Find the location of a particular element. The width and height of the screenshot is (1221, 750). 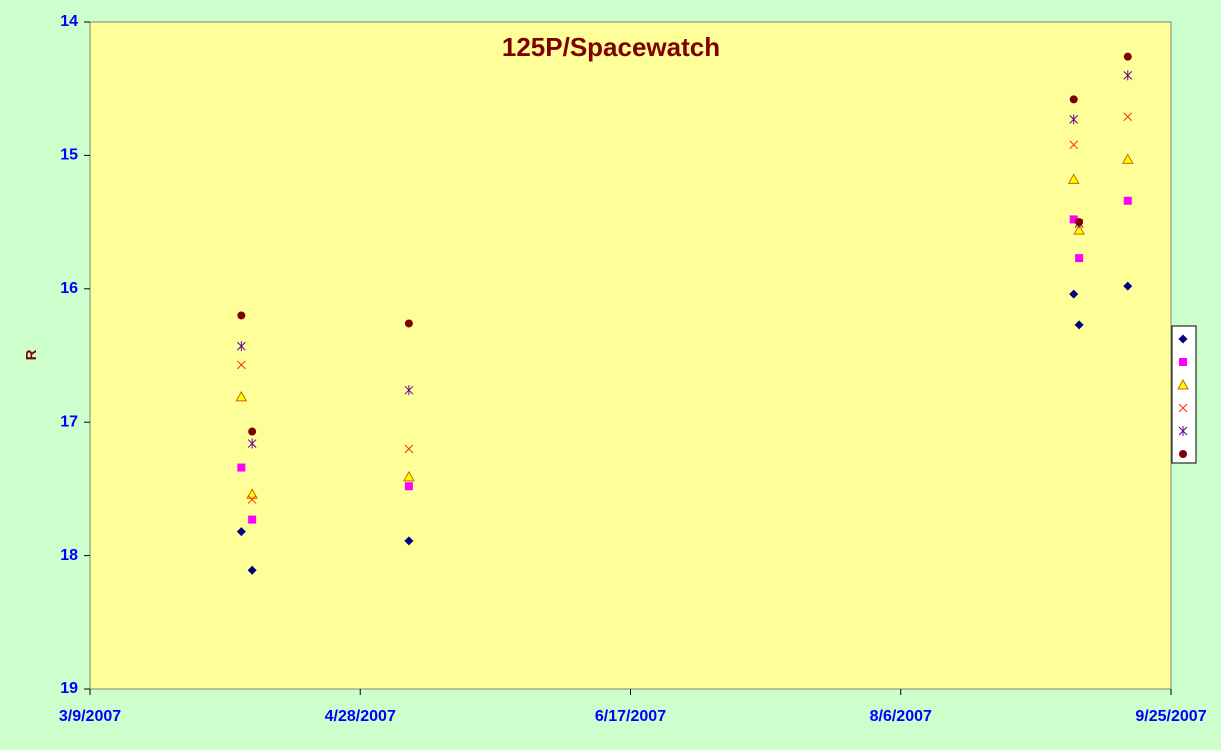

chart-title: 125P/Spacewatch is located at coordinates (611, 47).